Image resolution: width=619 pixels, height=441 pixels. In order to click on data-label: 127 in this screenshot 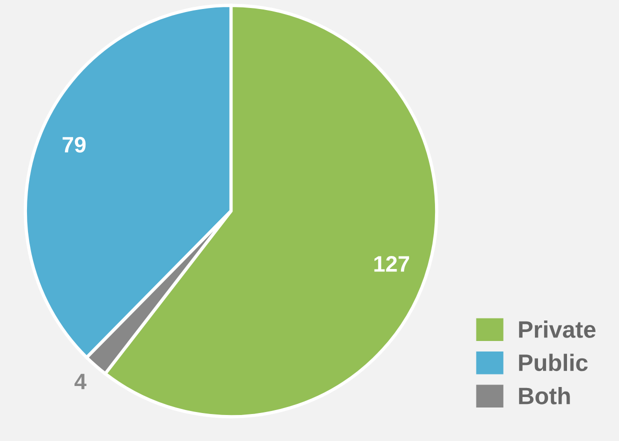, I will do `click(392, 264)`.